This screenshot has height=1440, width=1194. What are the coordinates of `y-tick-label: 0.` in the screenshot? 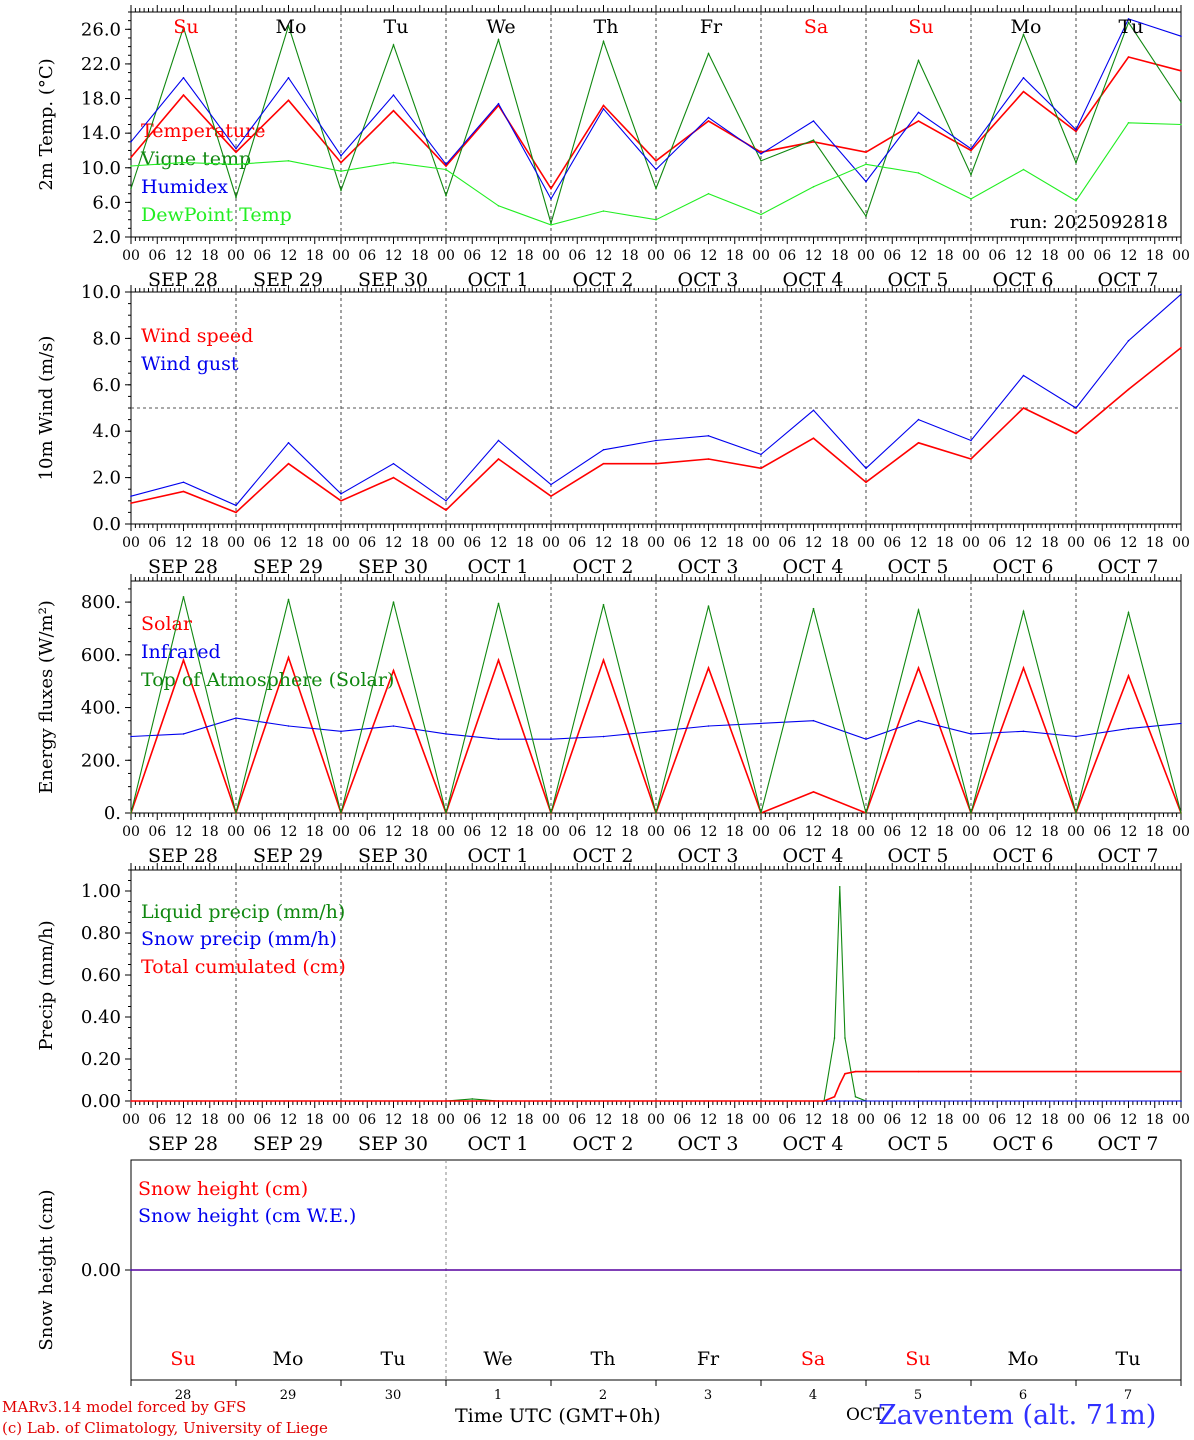 It's located at (112, 813).